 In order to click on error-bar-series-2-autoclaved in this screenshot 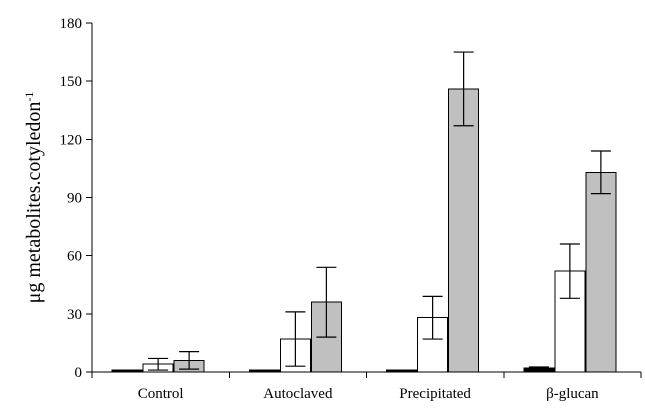, I will do `click(295, 339)`.